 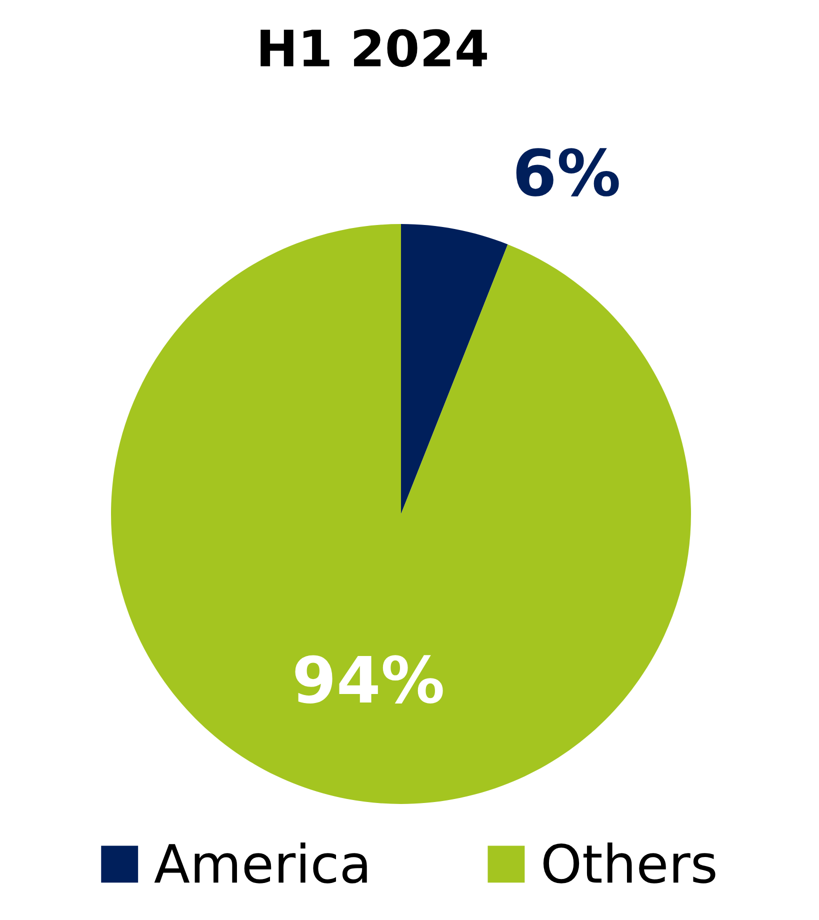 What do you see at coordinates (373, 48) in the screenshot?
I see `chart-title: H1 2024` at bounding box center [373, 48].